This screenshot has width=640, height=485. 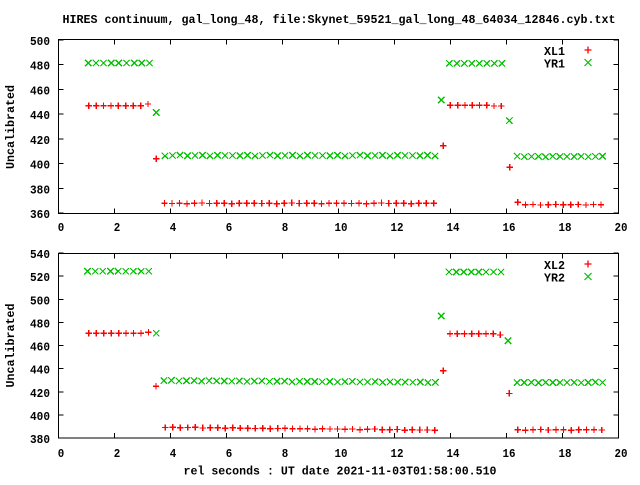 I want to click on svg-text: 540, so click(x=40, y=255).